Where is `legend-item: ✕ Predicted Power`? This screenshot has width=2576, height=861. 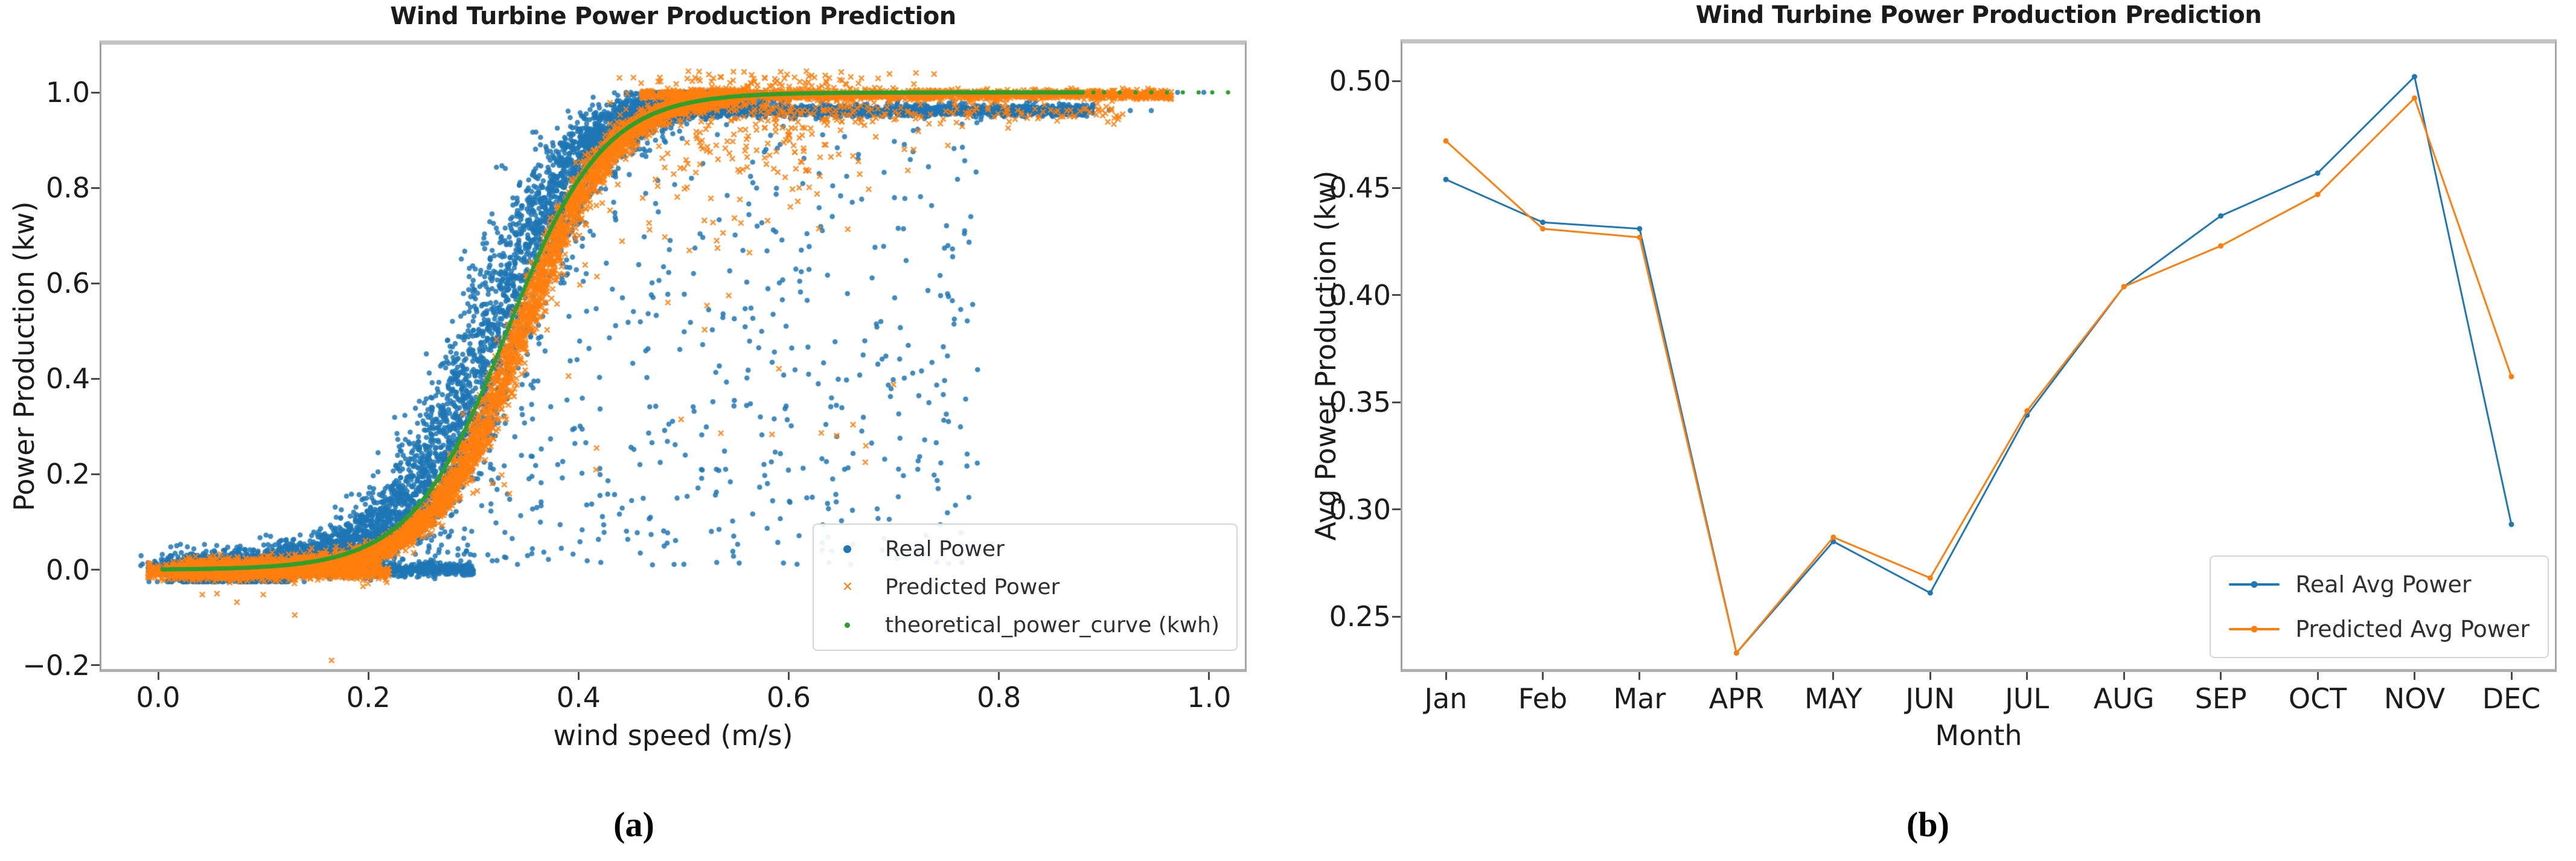
legend-item: ✕ Predicted Power is located at coordinates (1025, 587).